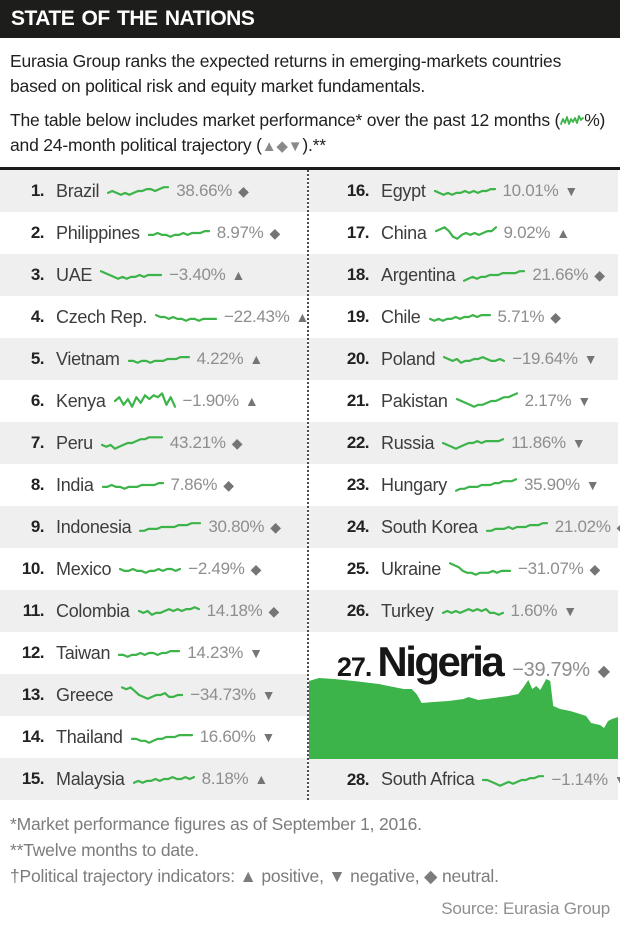  I want to click on rank-label: 26., so click(358, 611).